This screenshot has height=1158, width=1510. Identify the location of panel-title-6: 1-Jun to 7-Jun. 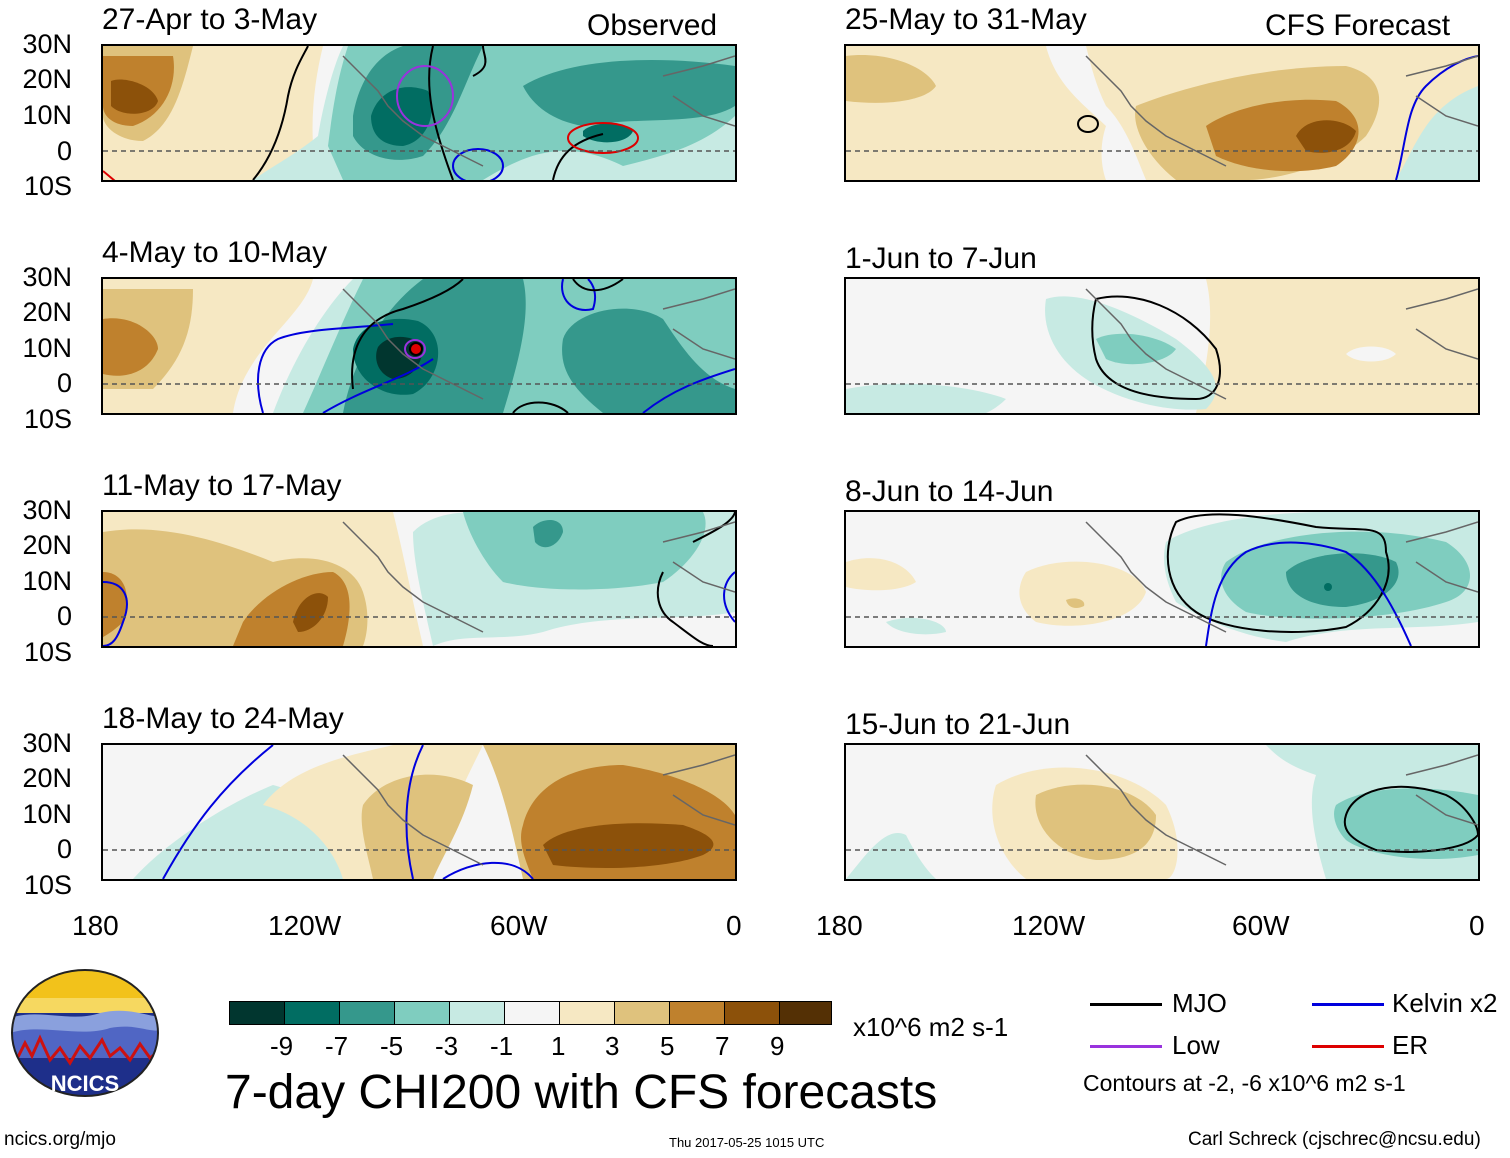
(941, 258).